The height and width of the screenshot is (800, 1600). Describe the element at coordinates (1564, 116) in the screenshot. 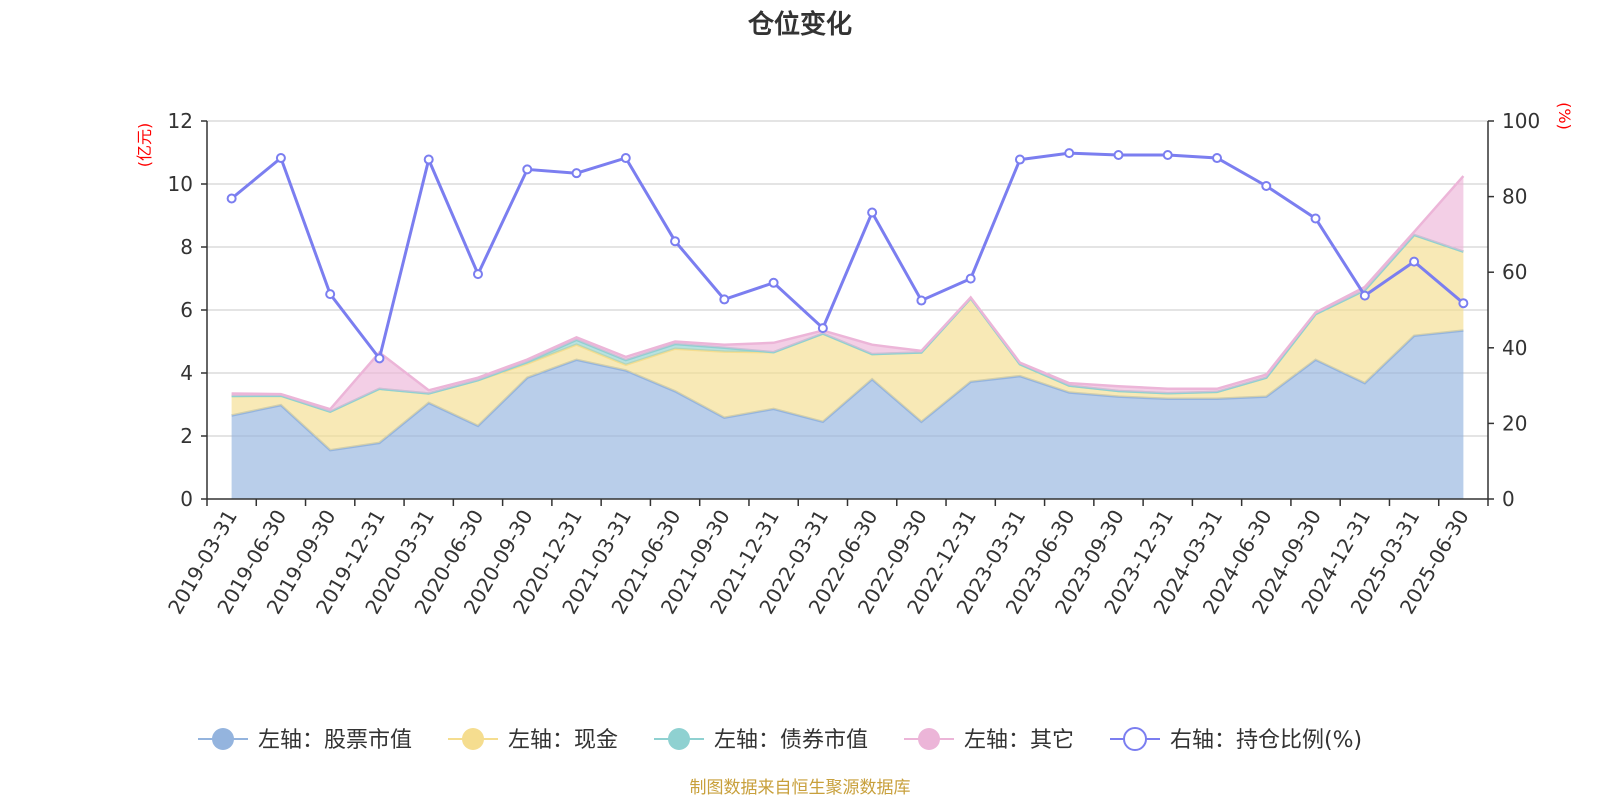

I see `right-axis-unit: (%)` at that location.